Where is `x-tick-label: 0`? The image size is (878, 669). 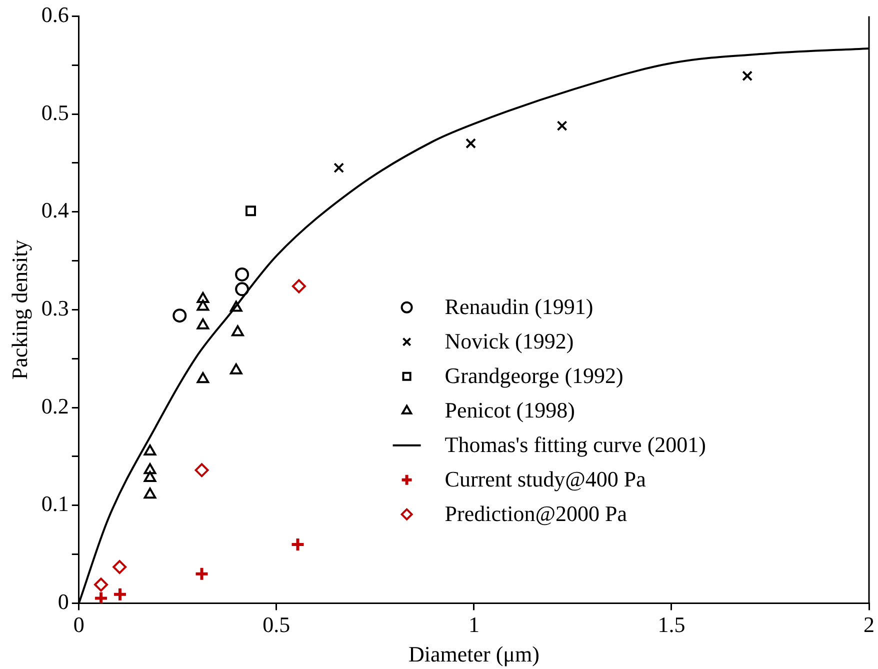
x-tick-label: 0 is located at coordinates (78, 625).